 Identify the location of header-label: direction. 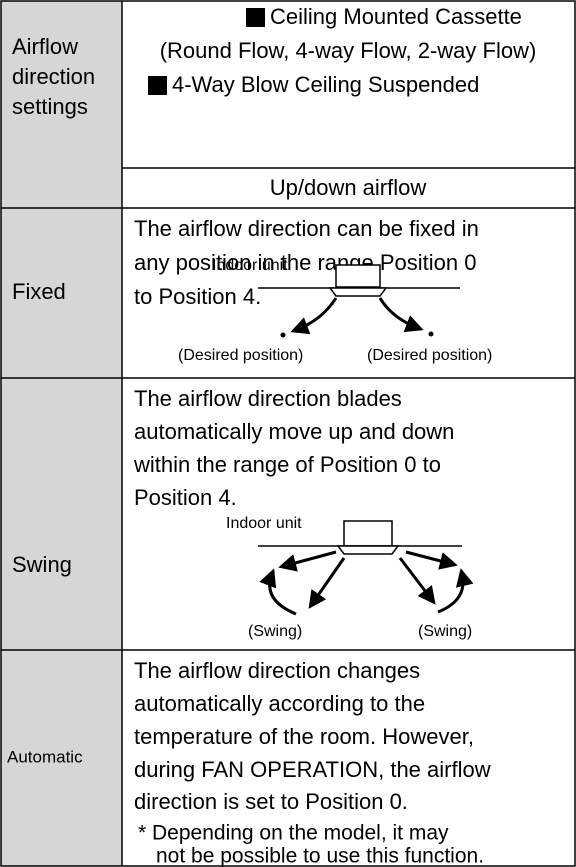
(53, 76).